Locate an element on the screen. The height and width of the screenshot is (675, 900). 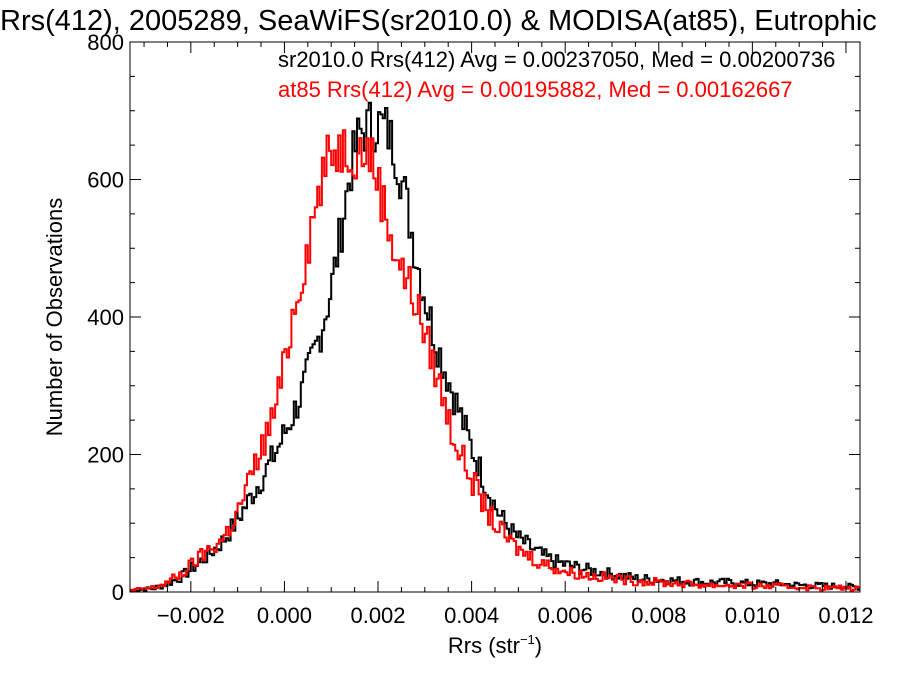
y-tick-label: 400 is located at coordinates (105, 317).